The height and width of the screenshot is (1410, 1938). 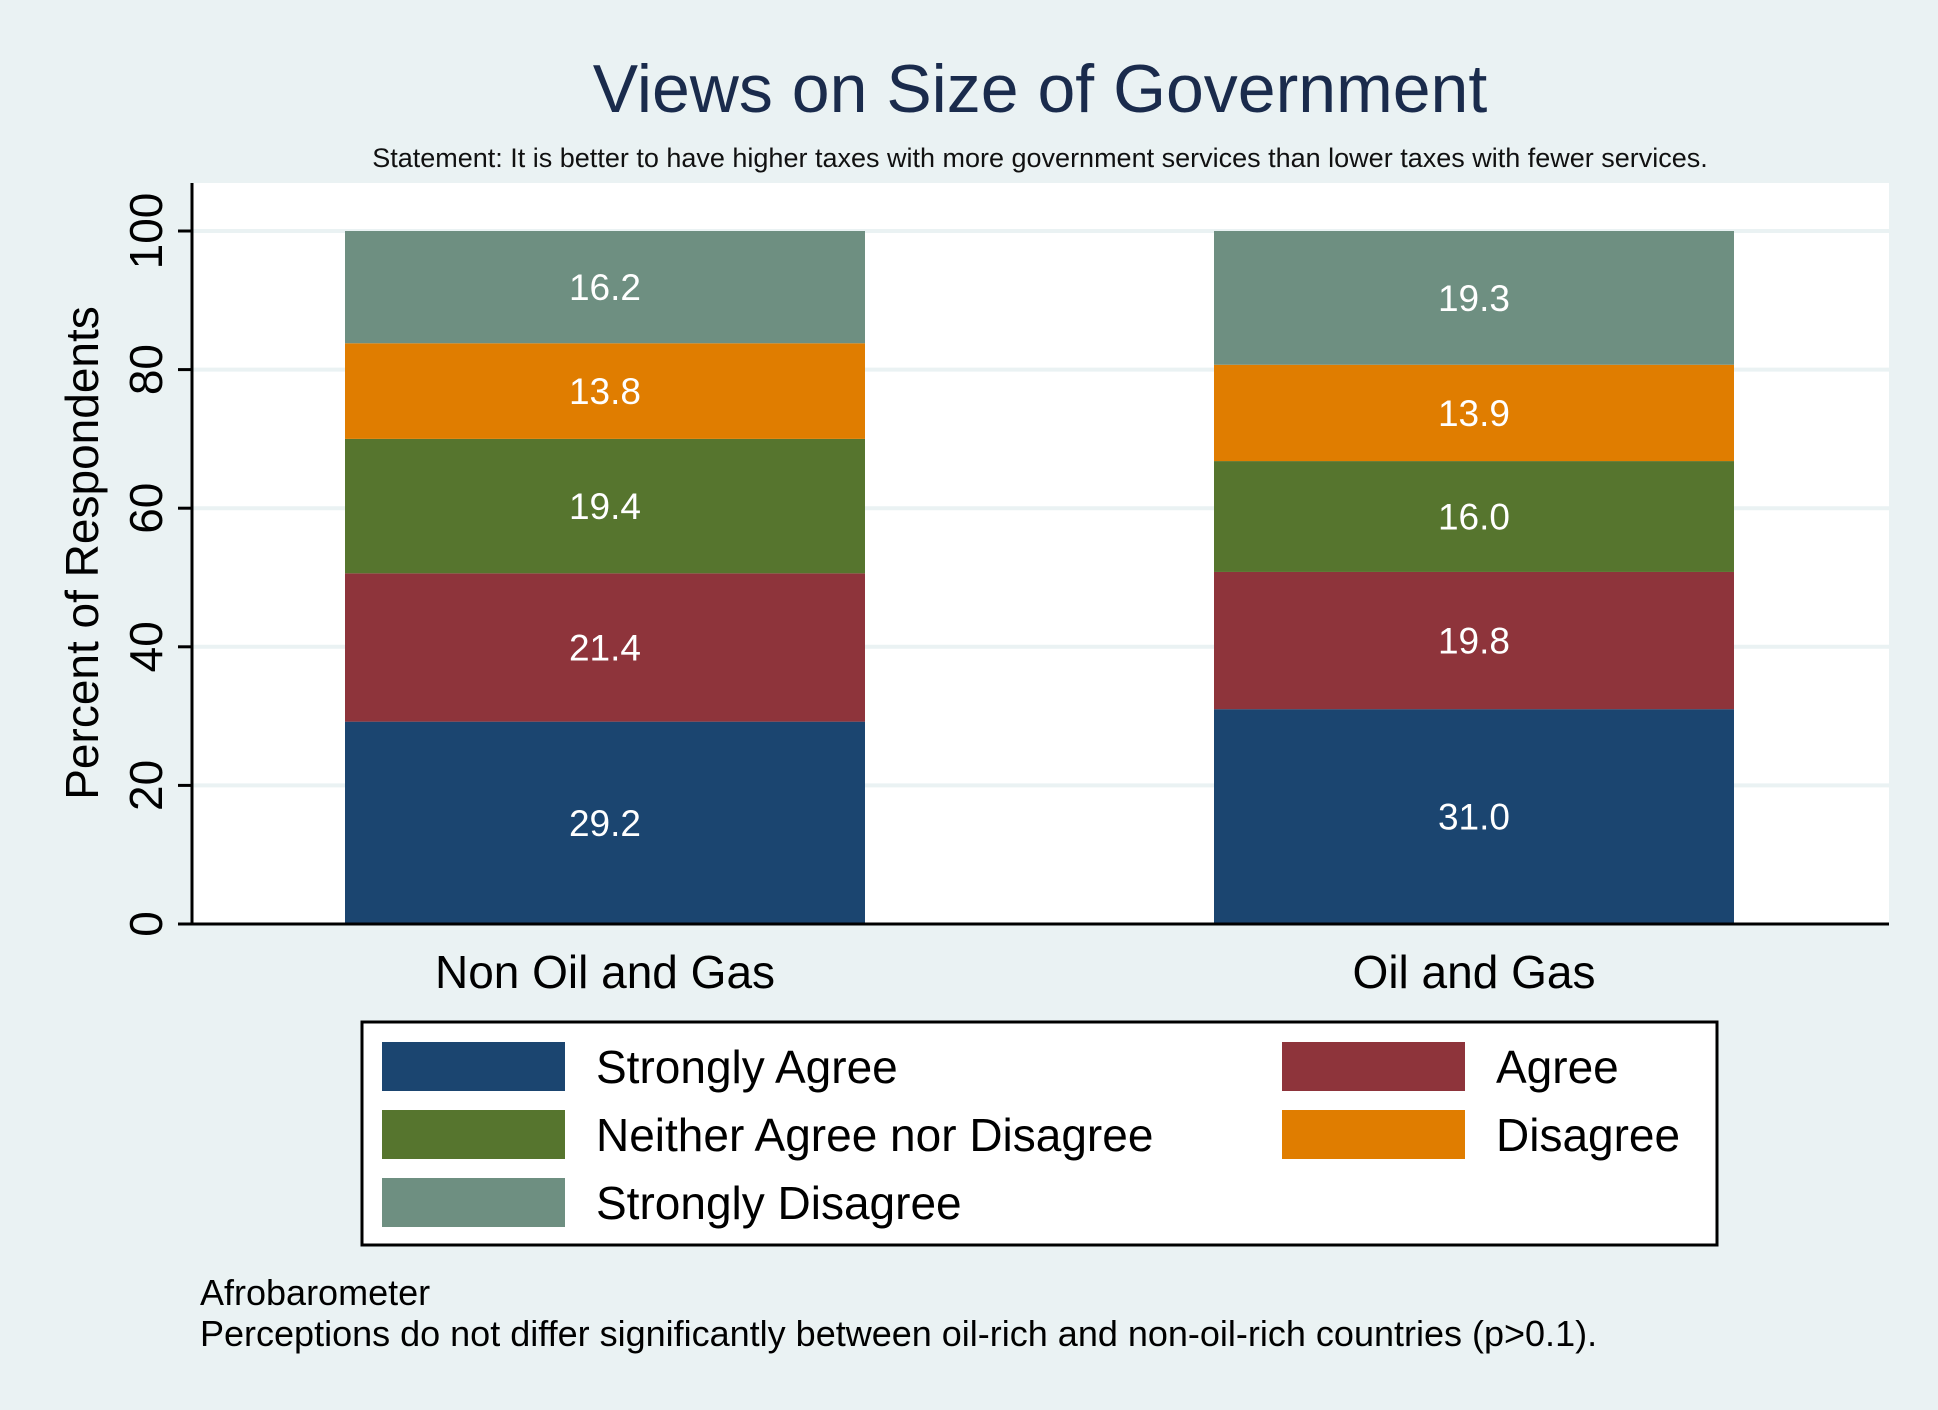 I want to click on y-tick-label: 20, so click(x=146, y=785).